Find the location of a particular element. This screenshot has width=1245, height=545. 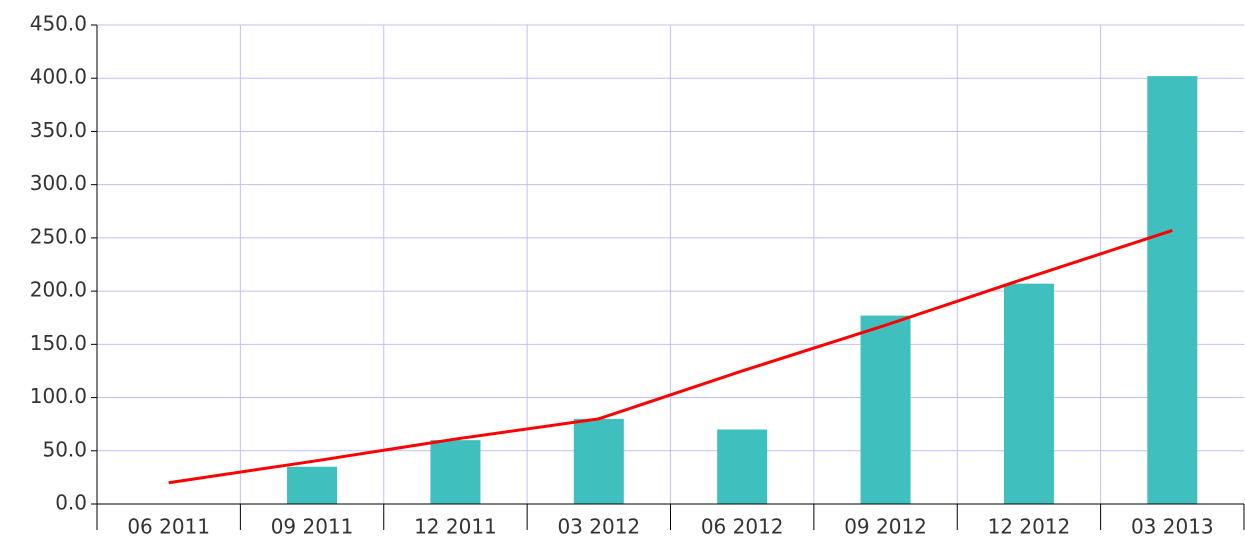

y-tick-label: 100.0 is located at coordinates (58, 396).